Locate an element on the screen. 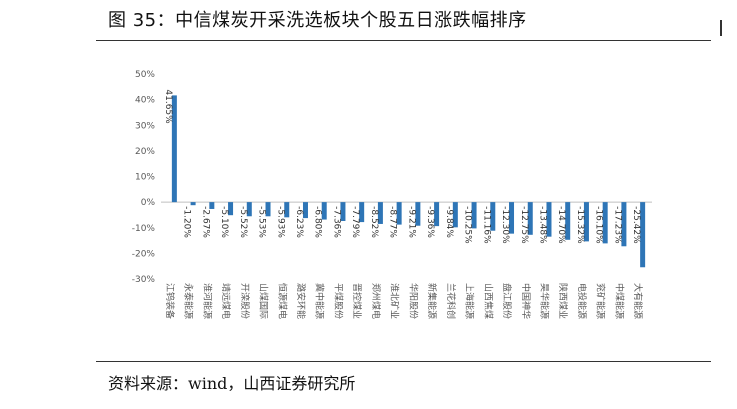 This screenshot has width=737, height=409. data-label: -13.48% is located at coordinates (542, 225).